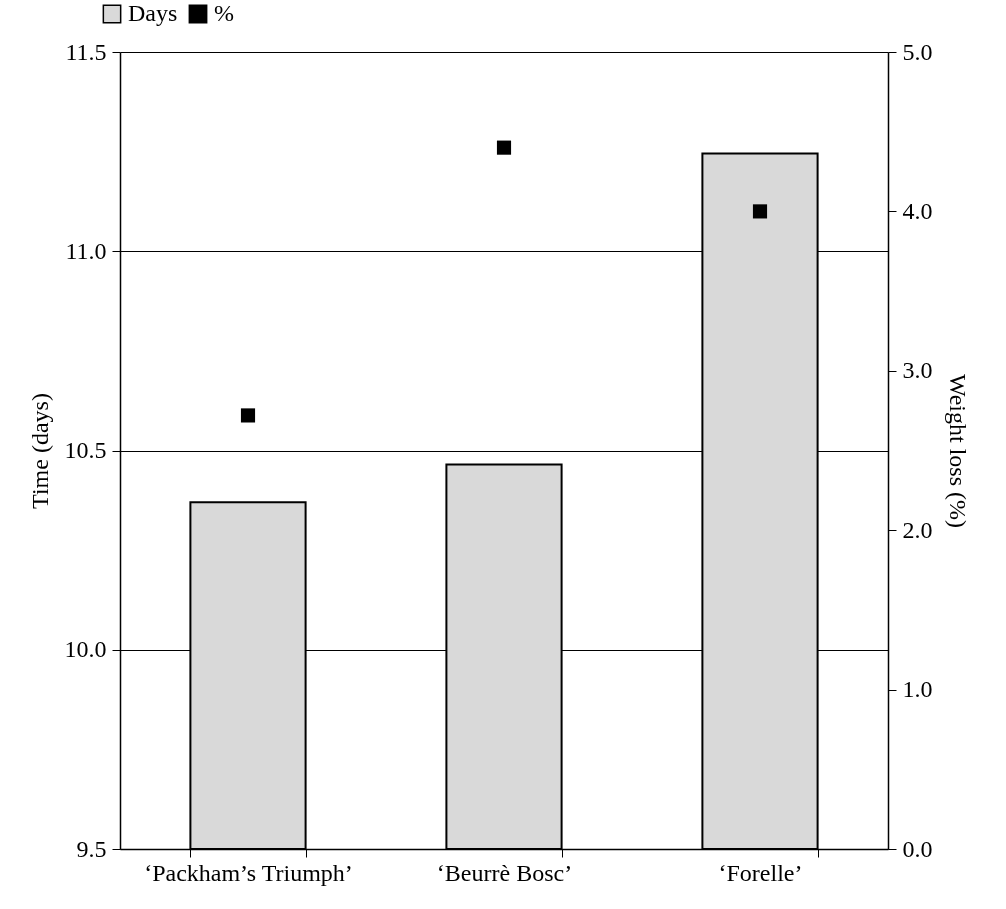 The height and width of the screenshot is (909, 1006). I want to click on legend-label: Days, so click(153, 13).